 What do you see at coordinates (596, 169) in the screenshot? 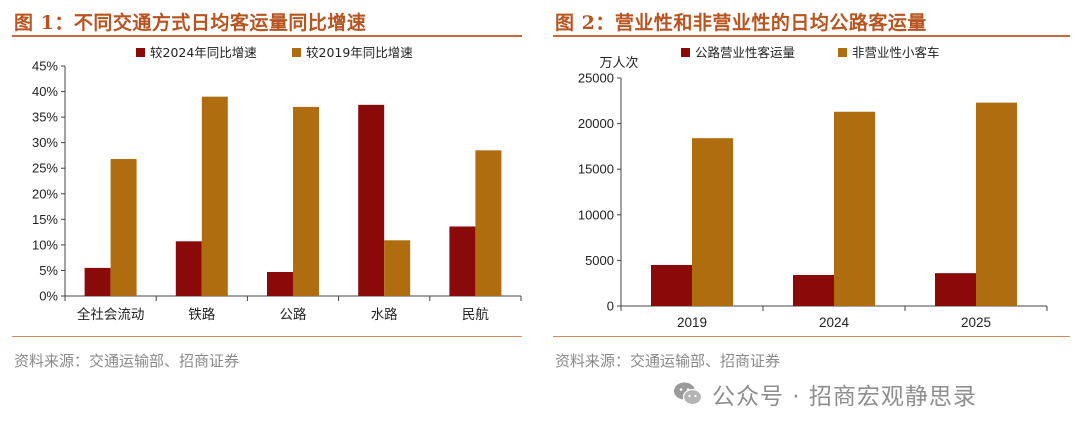
I see `fig2-y-tick-label: 15000` at bounding box center [596, 169].